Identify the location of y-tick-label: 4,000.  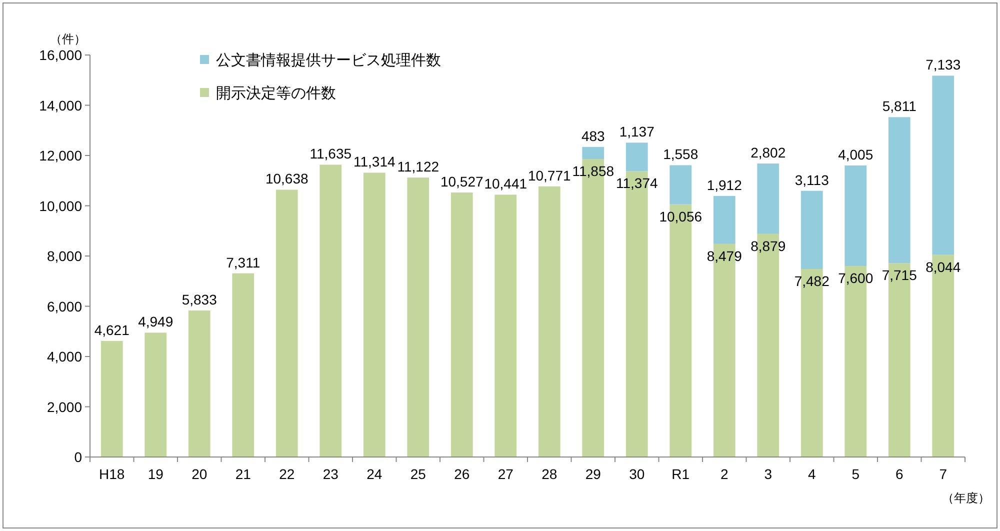
(64, 356).